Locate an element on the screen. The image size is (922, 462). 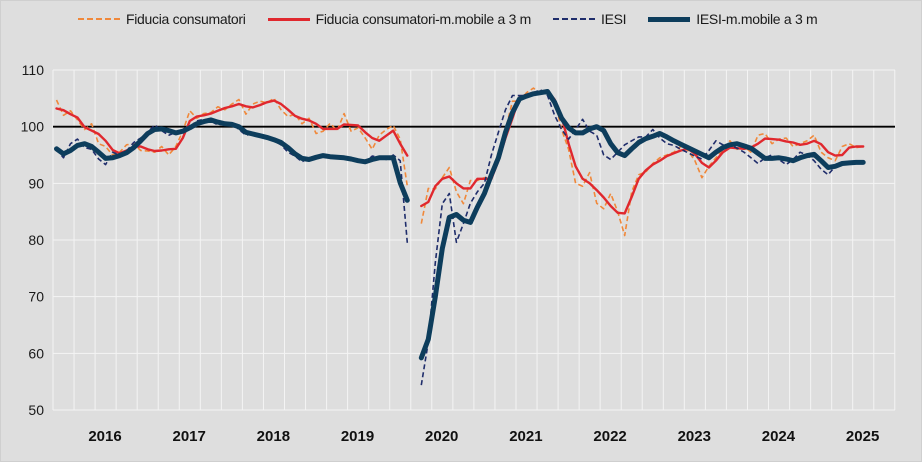
legend-item-fiducia-consumatori: Fiducia consumatori is located at coordinates (162, 19).